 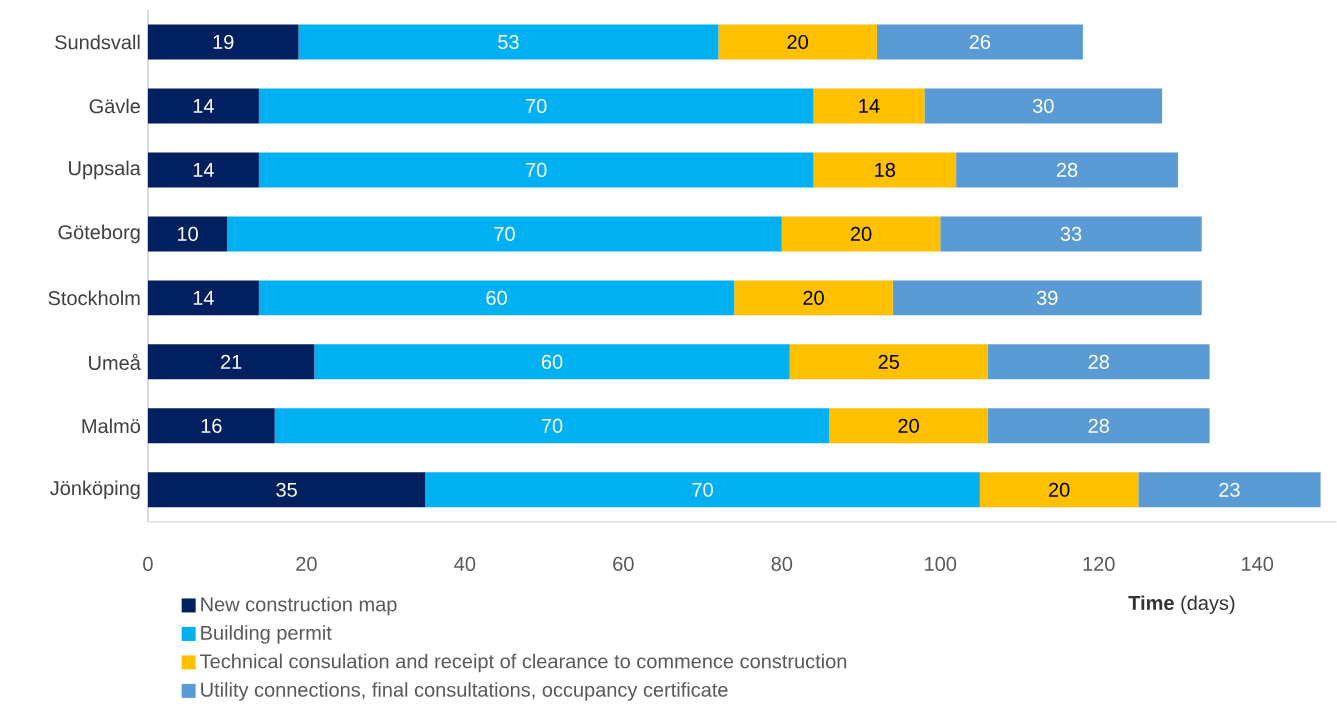 I want to click on data-label: 39, so click(x=1047, y=298).